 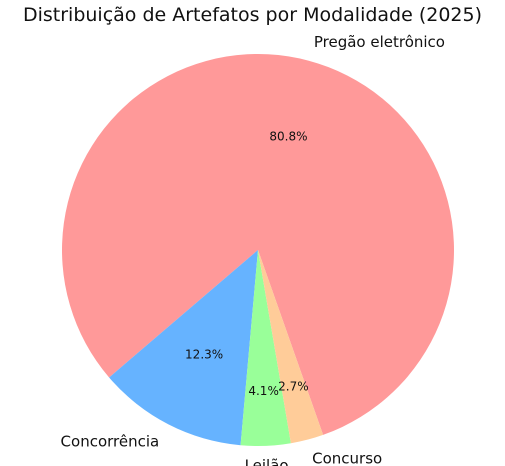 What do you see at coordinates (204, 355) in the screenshot?
I see `slice-percent-label: 12.3%` at bounding box center [204, 355].